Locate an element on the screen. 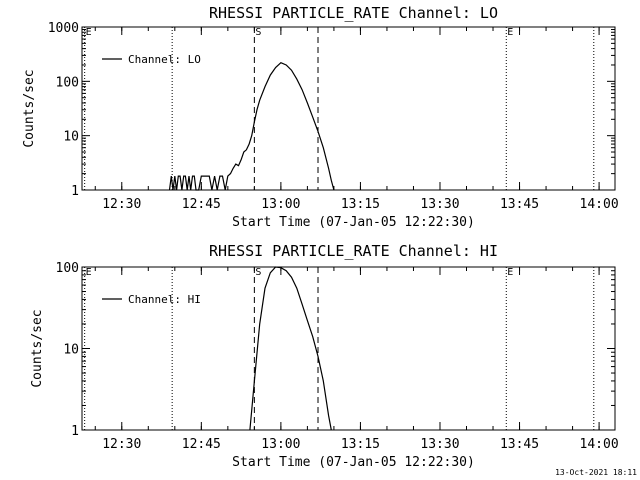  legend-entry: Channel: HI is located at coordinates (164, 299).